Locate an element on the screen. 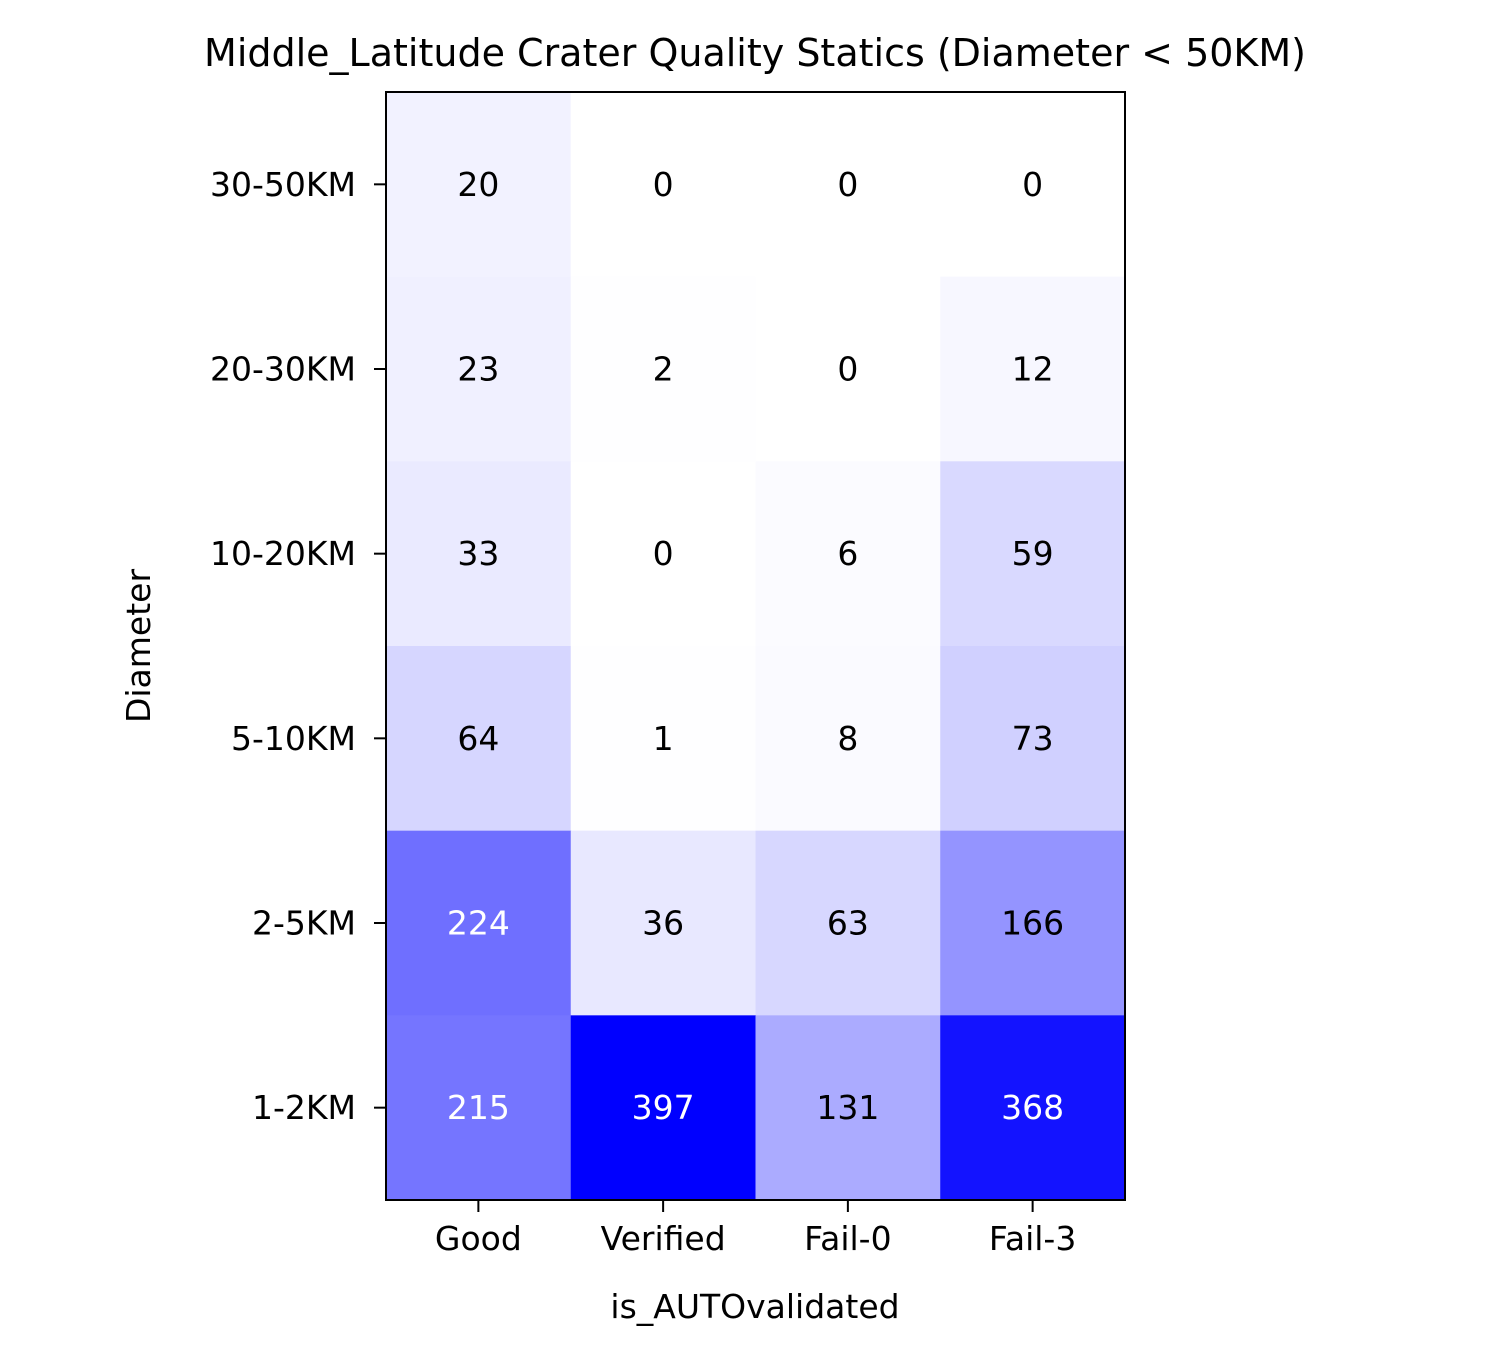 The height and width of the screenshot is (1358, 1511). y-tick-label: 1-2KM is located at coordinates (304, 1107).